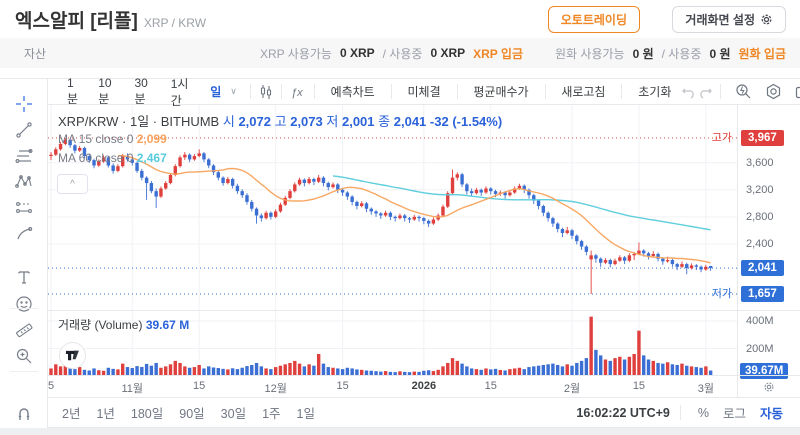 The width and height of the screenshot is (800, 435). Describe the element at coordinates (729, 19) in the screenshot. I see `screen-settings-button: 거래화면 설정` at that location.